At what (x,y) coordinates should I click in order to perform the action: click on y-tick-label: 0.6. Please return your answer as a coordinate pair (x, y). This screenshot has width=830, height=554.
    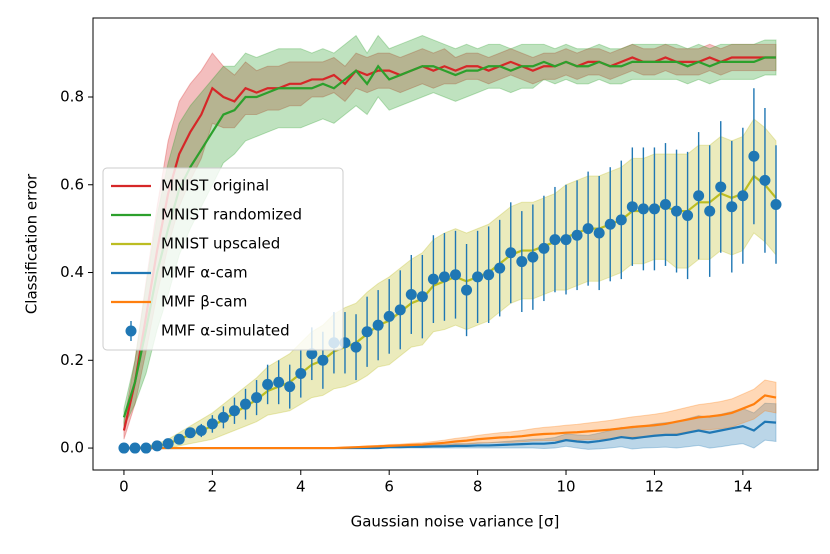
    Looking at the image, I should click on (72, 184).